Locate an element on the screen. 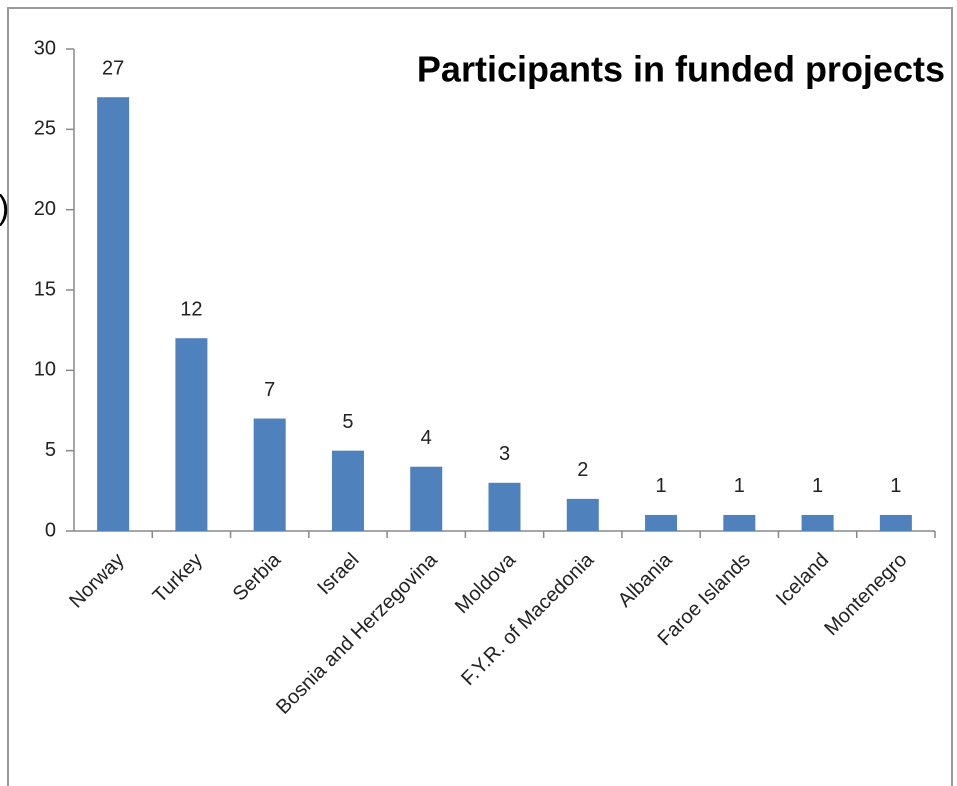 This screenshot has height=786, width=957. data-label: 7 is located at coordinates (269, 390).